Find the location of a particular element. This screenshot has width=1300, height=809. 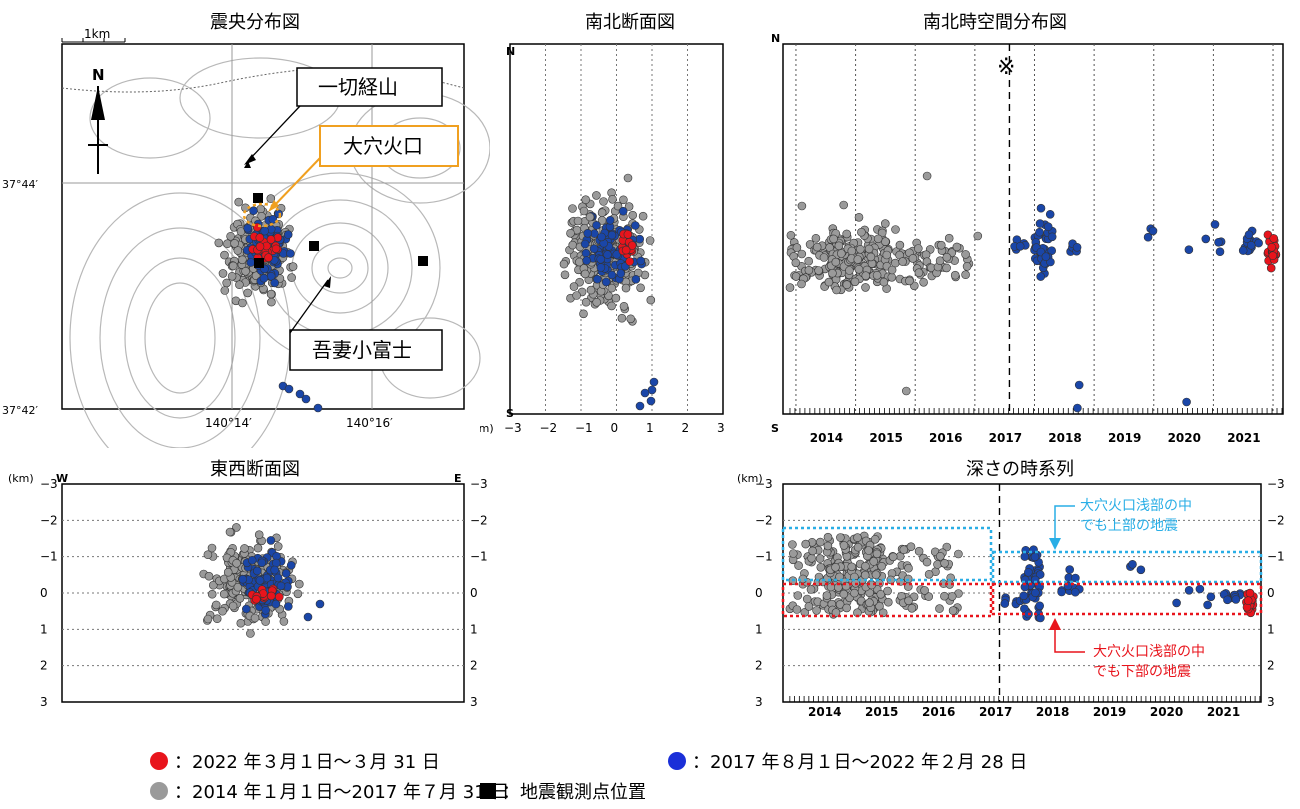

ns-section-n: N is located at coordinates (510, 51).